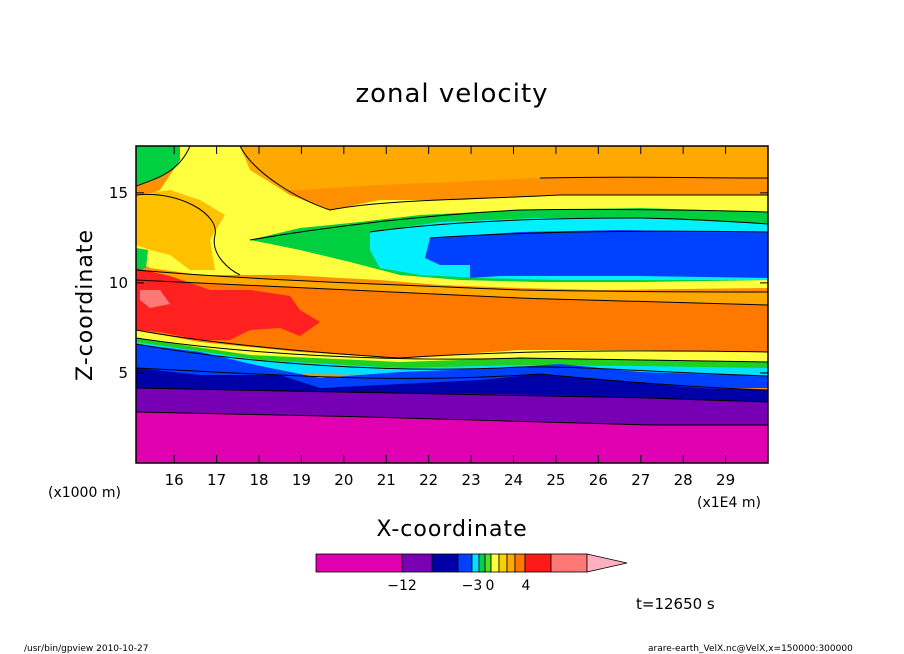  Describe the element at coordinates (513, 480) in the screenshot. I see `x-tick-label: 24` at that location.